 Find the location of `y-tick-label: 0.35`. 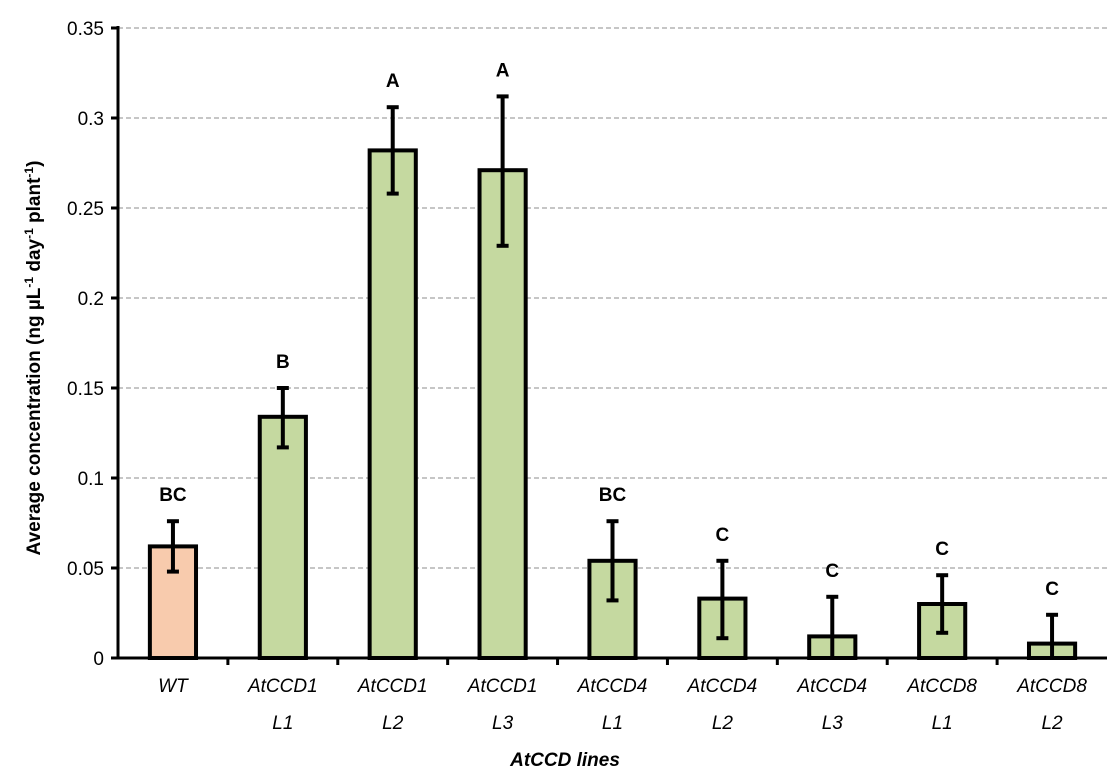

y-tick-label: 0.35 is located at coordinates (85, 29).